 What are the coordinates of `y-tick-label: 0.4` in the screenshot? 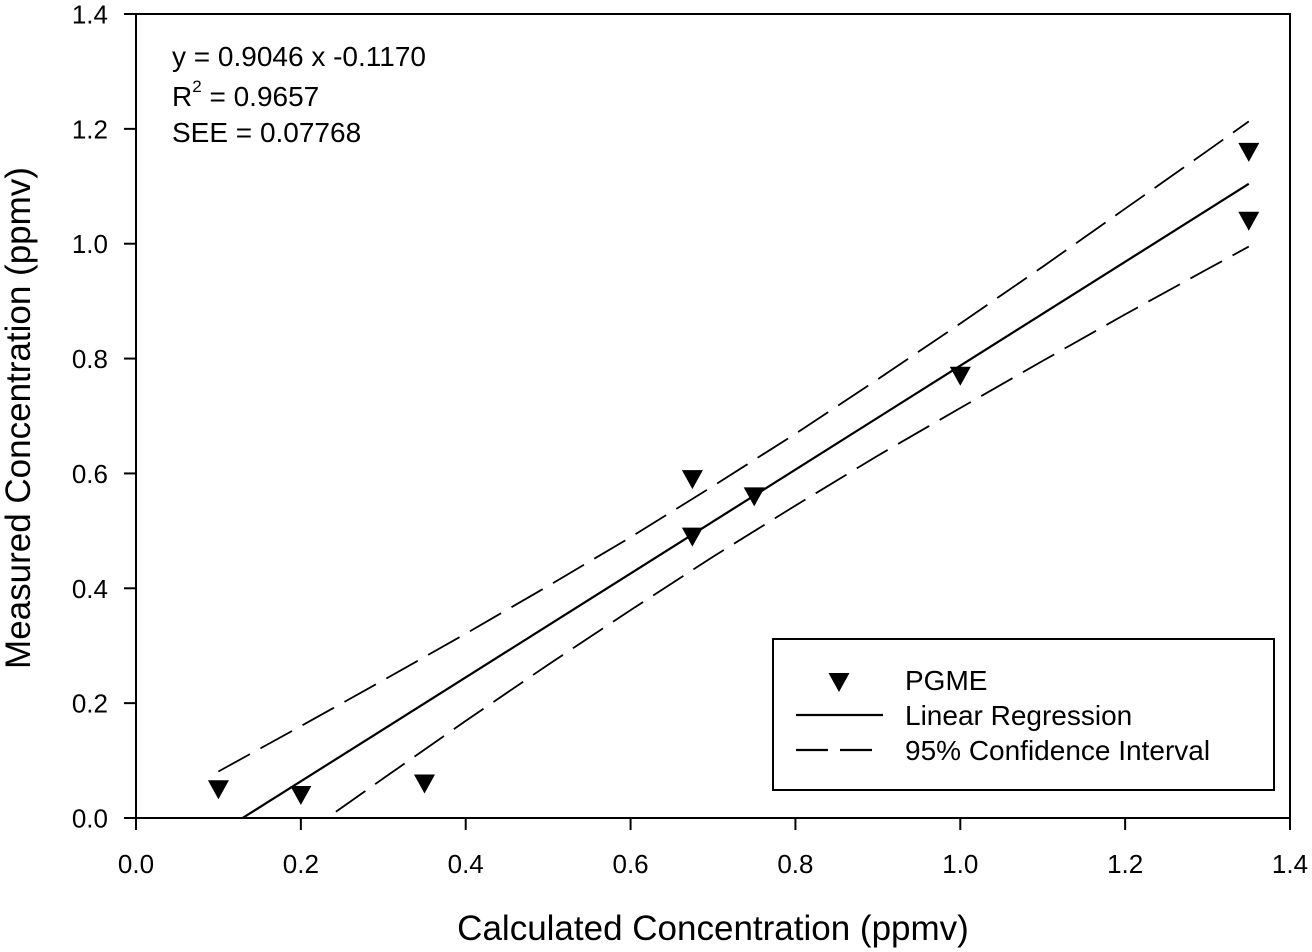 It's located at (90, 589).